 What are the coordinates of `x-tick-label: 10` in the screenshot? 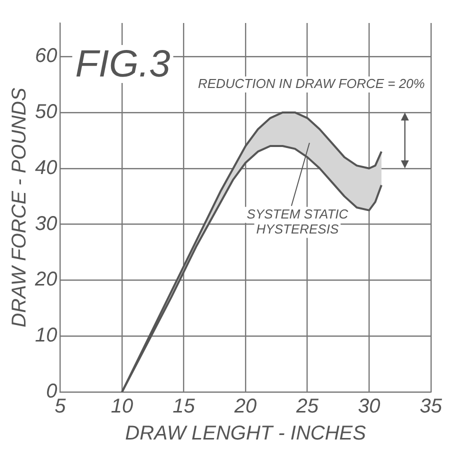 It's located at (122, 407).